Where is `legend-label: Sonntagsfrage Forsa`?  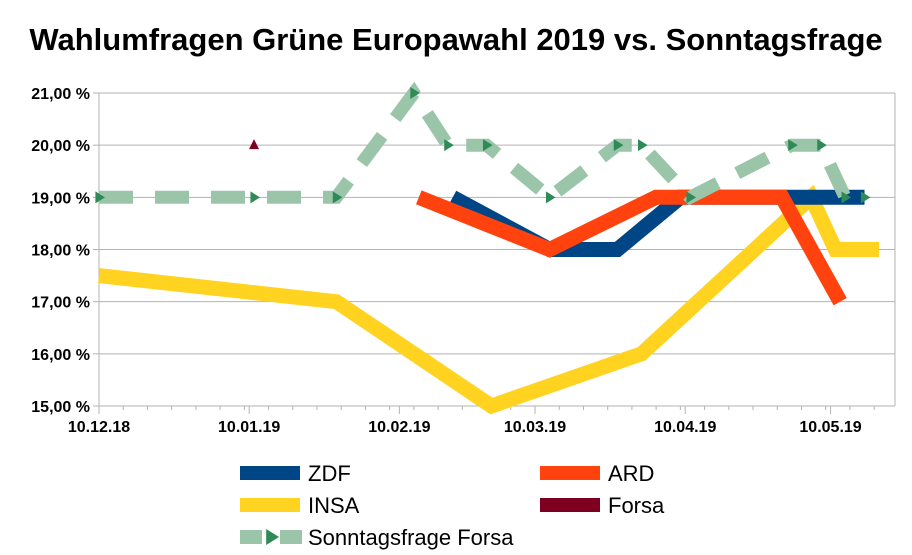 legend-label: Sonntagsfrage Forsa is located at coordinates (411, 537).